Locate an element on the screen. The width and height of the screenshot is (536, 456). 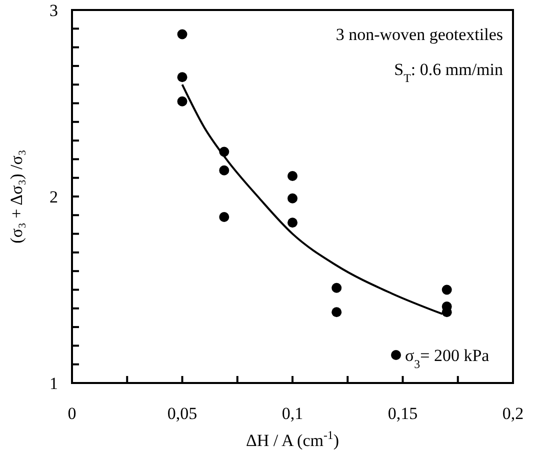
annotation: S$_{T}$: 0.6 mm/min is located at coordinates (449, 72).